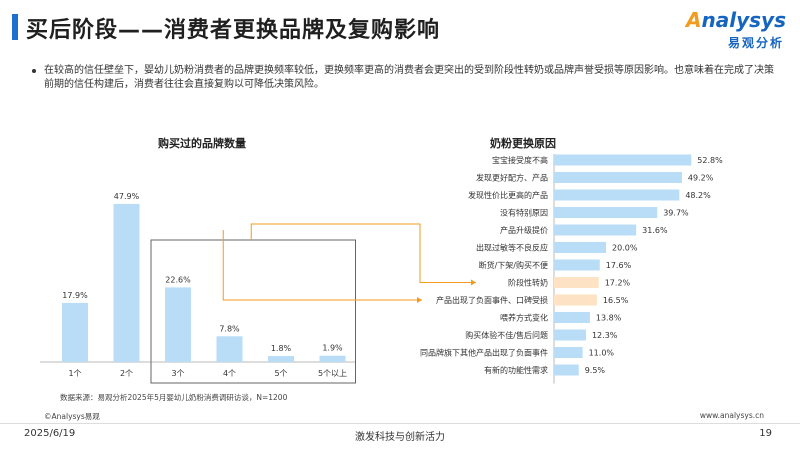 The height and width of the screenshot is (450, 800). I want to click on logo-subtitle: 易观分析, so click(755, 43).